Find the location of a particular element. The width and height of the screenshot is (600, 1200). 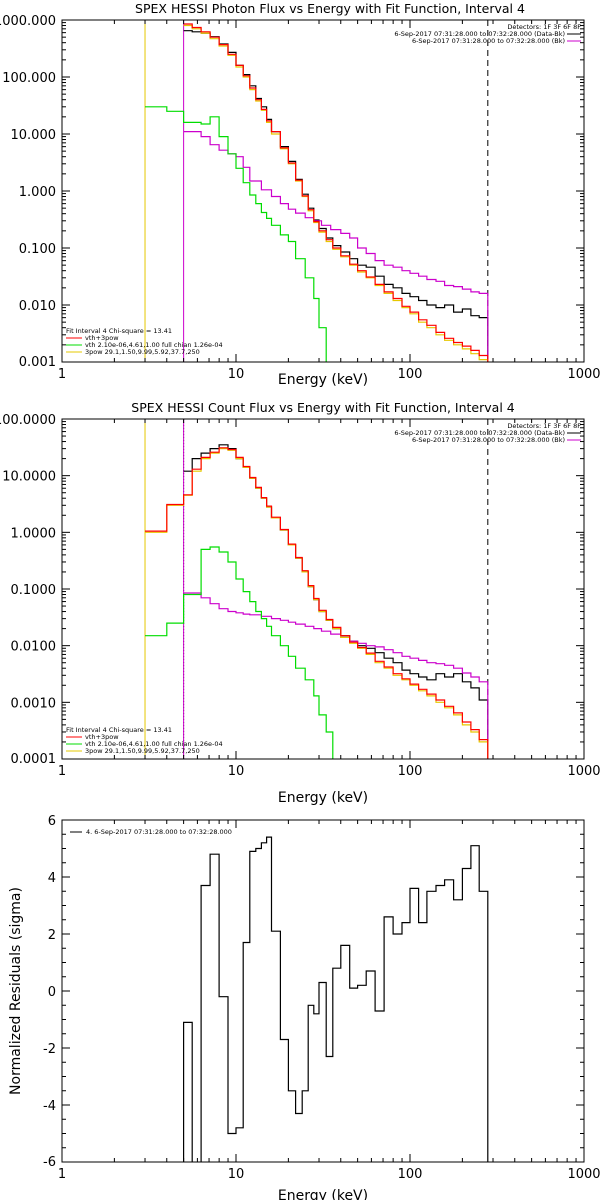

y-tick-label: 10.0000 is located at coordinates (29, 477).